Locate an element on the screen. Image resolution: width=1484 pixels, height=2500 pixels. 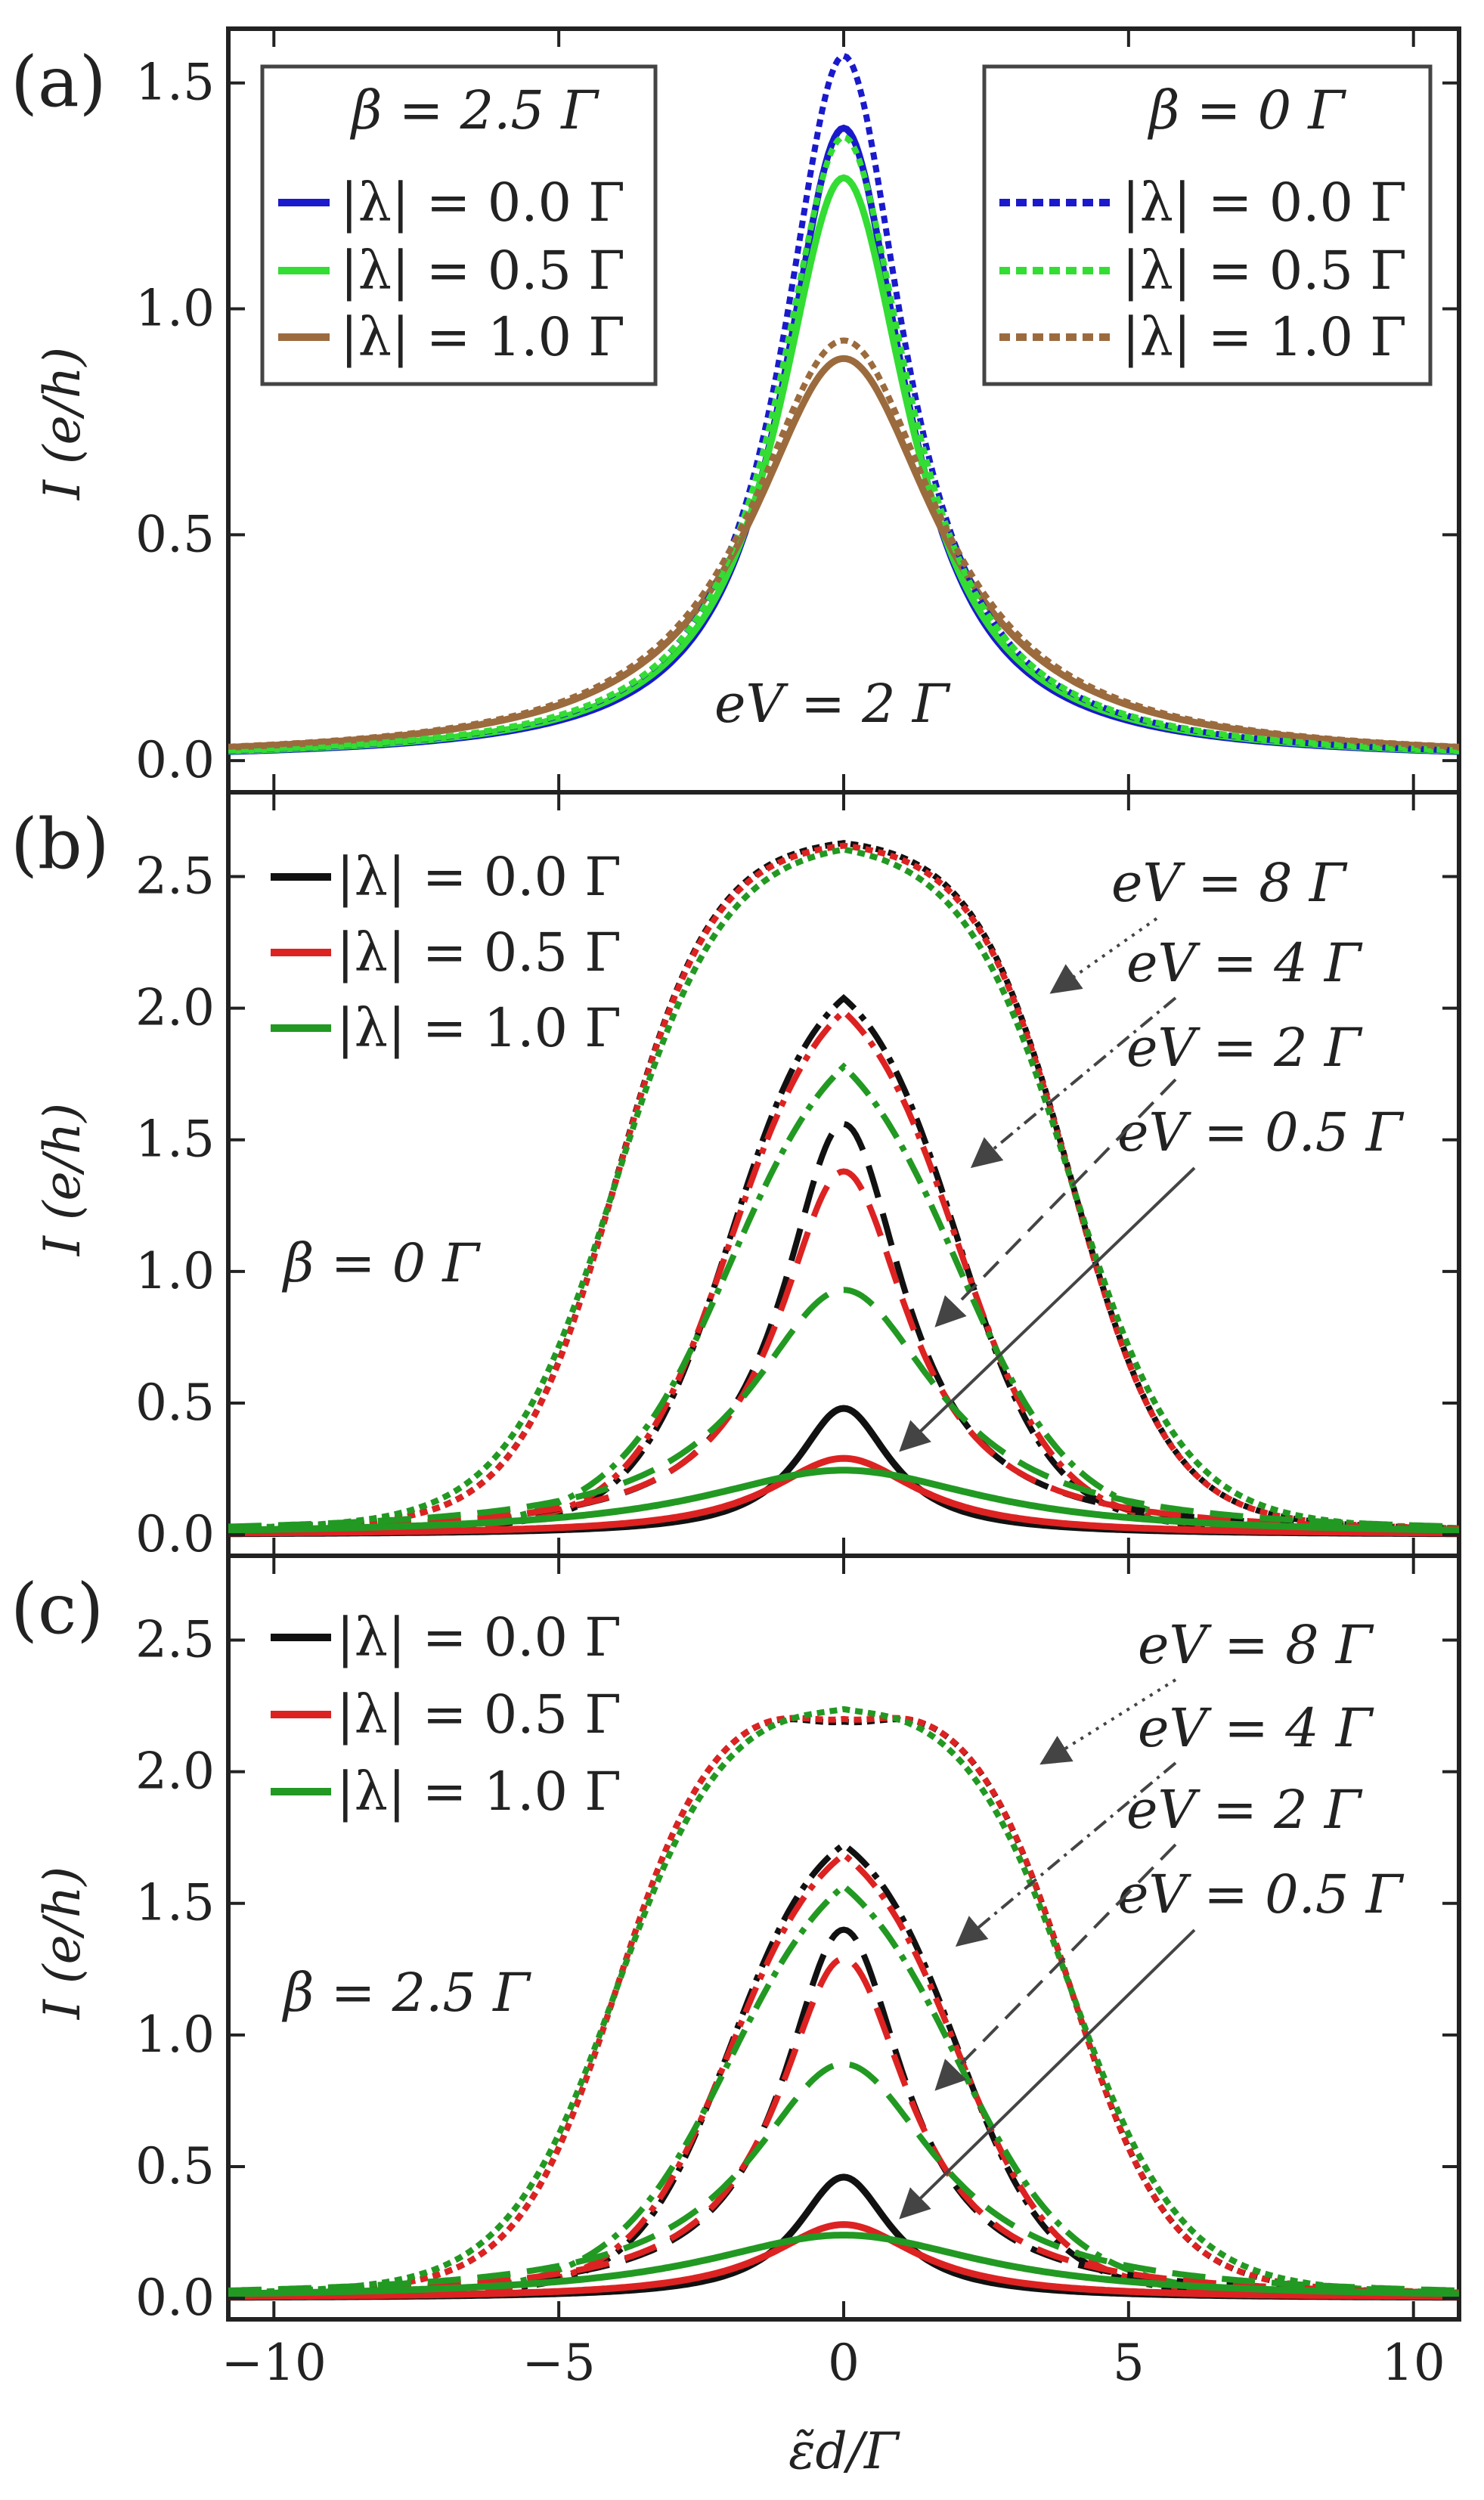
eV-label-b-4: eV = 4 Γ is located at coordinates (1244, 963).